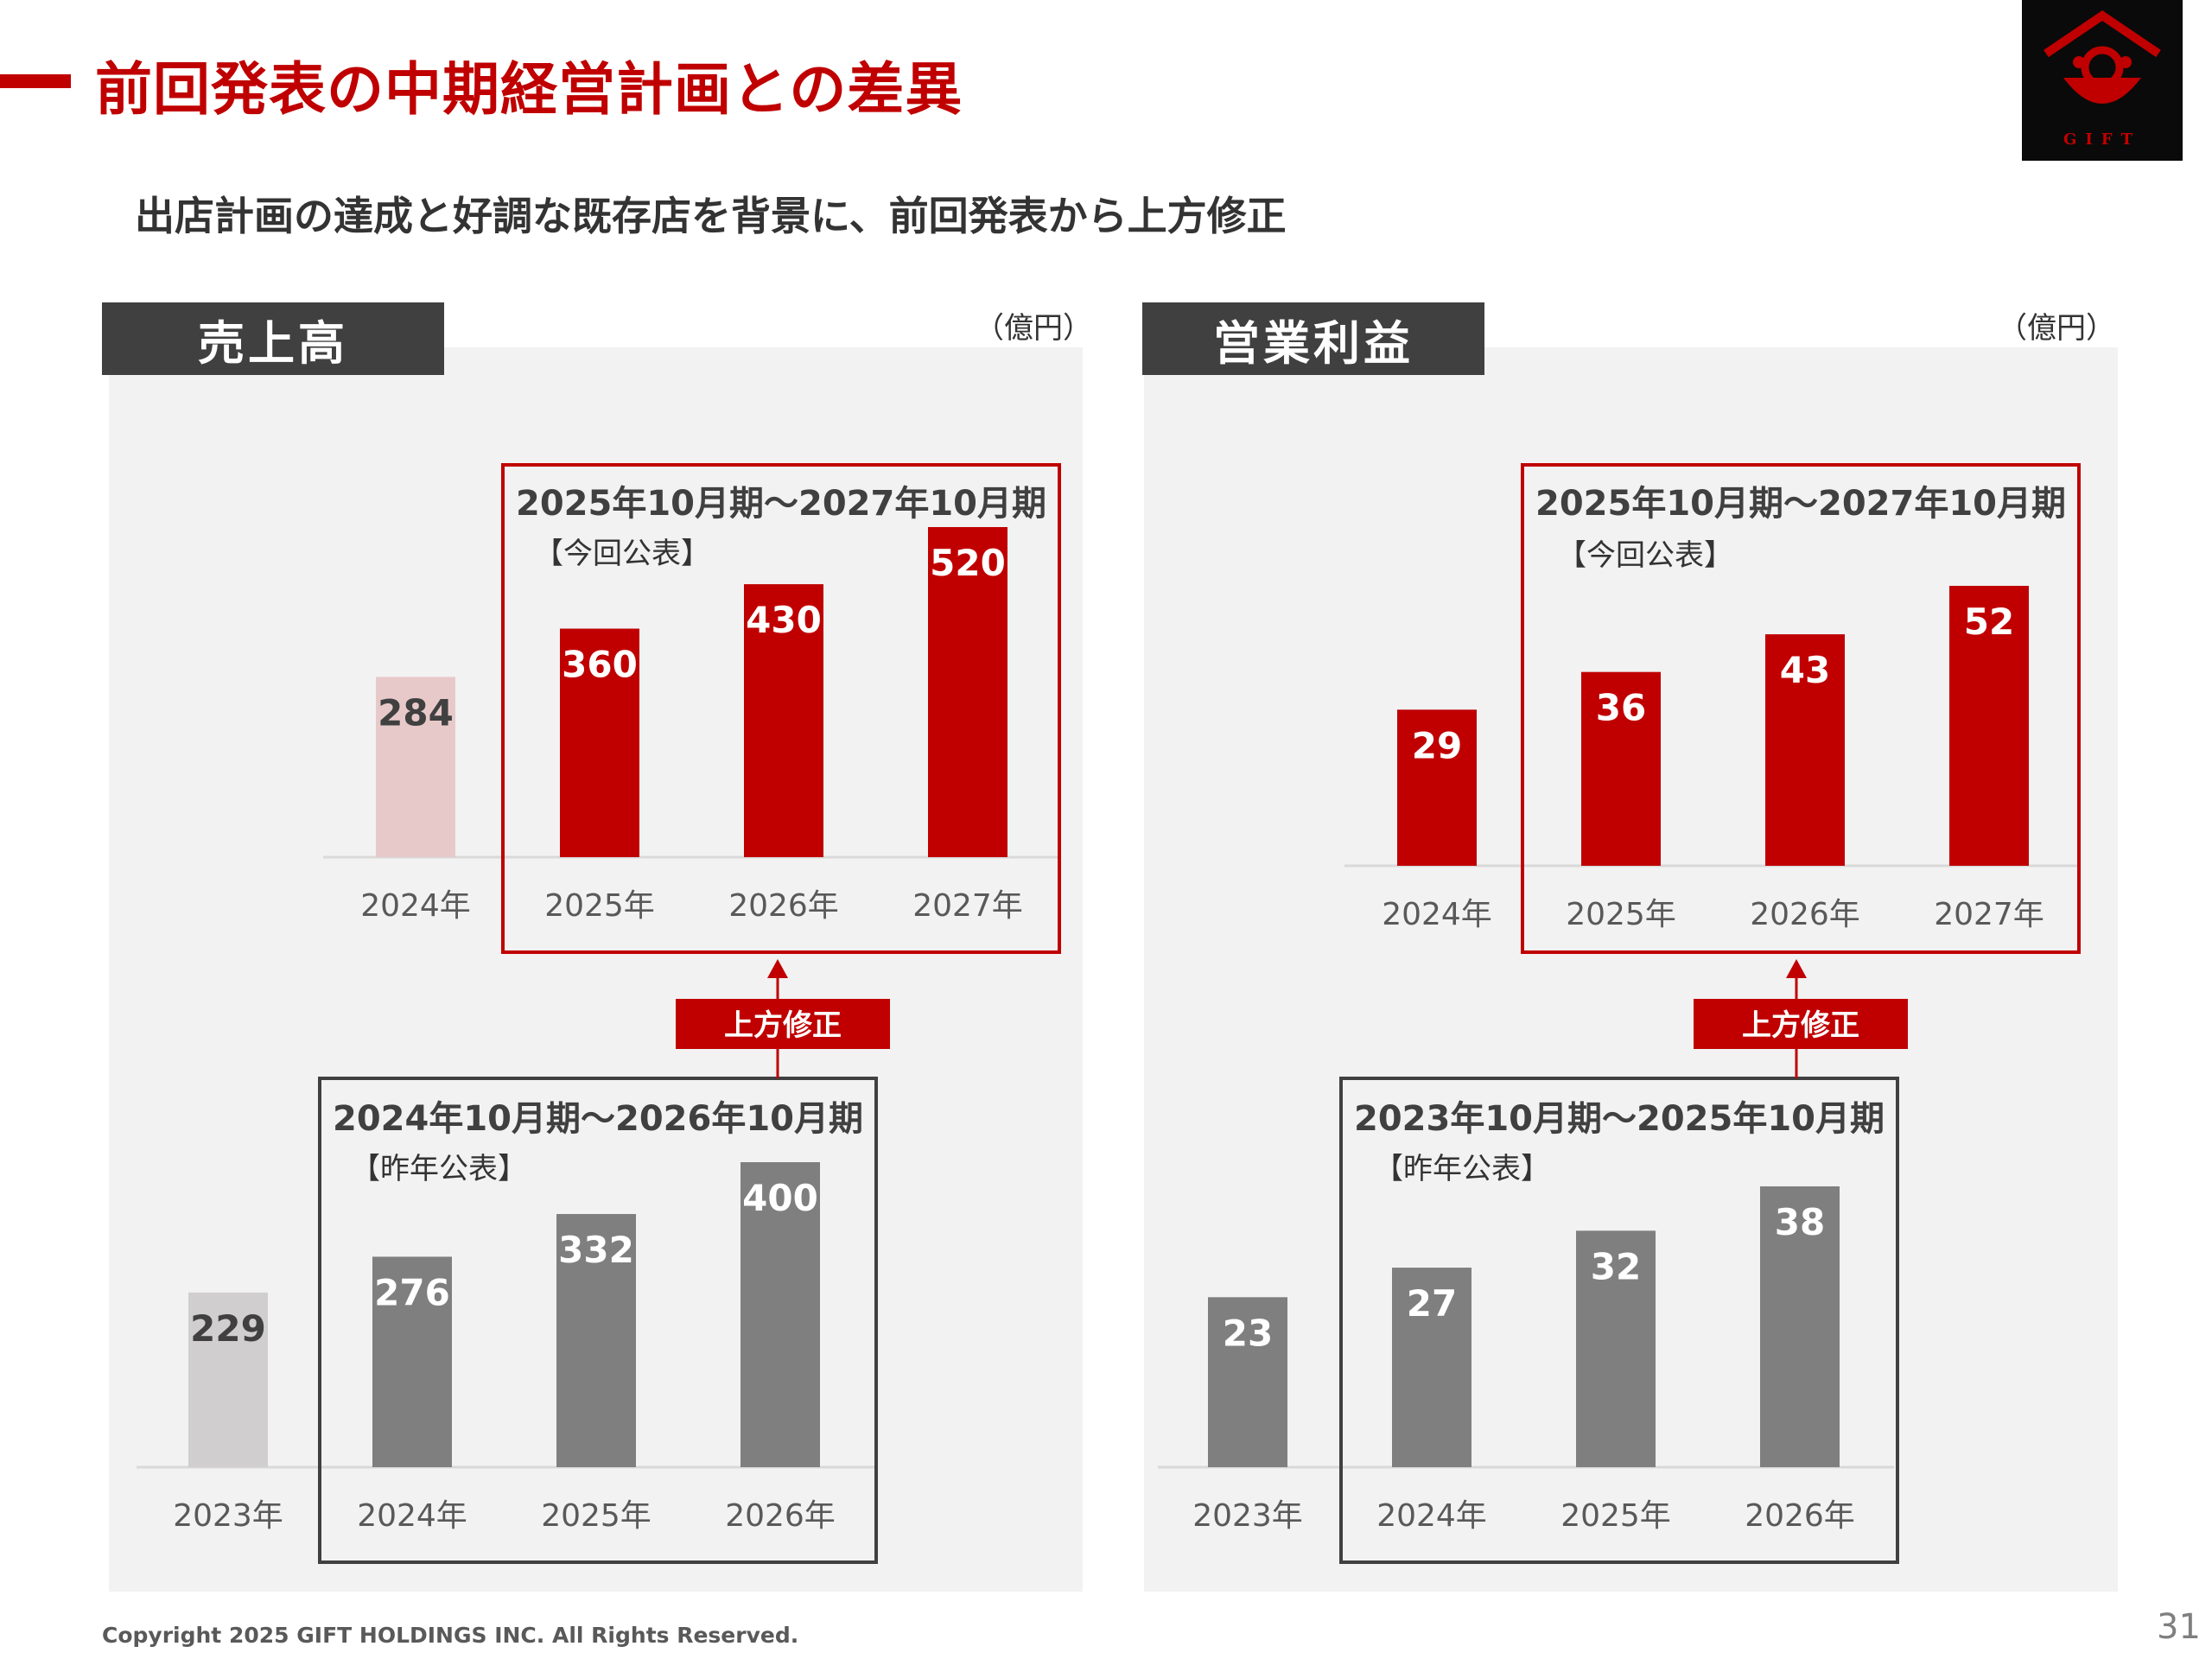 The image size is (2212, 1659). What do you see at coordinates (412, 1292) in the screenshot?
I see `data-label: 276` at bounding box center [412, 1292].